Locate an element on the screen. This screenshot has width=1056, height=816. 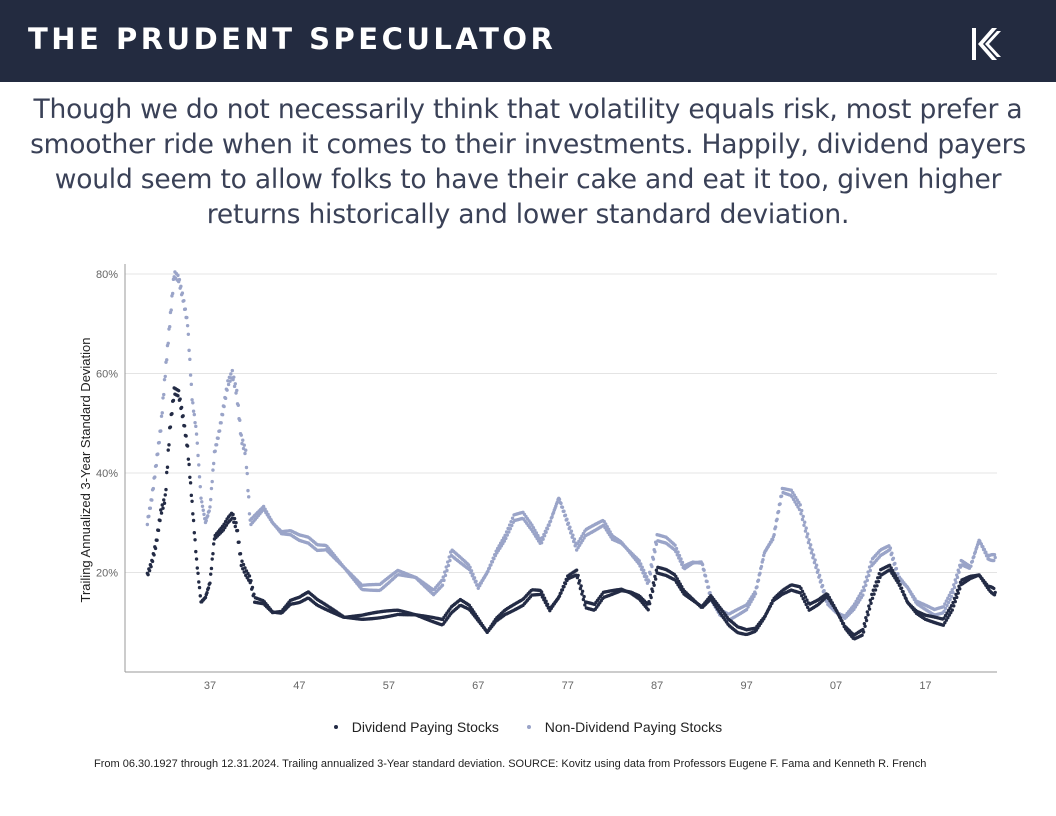
x-tick-label: 37 is located at coordinates (210, 686).